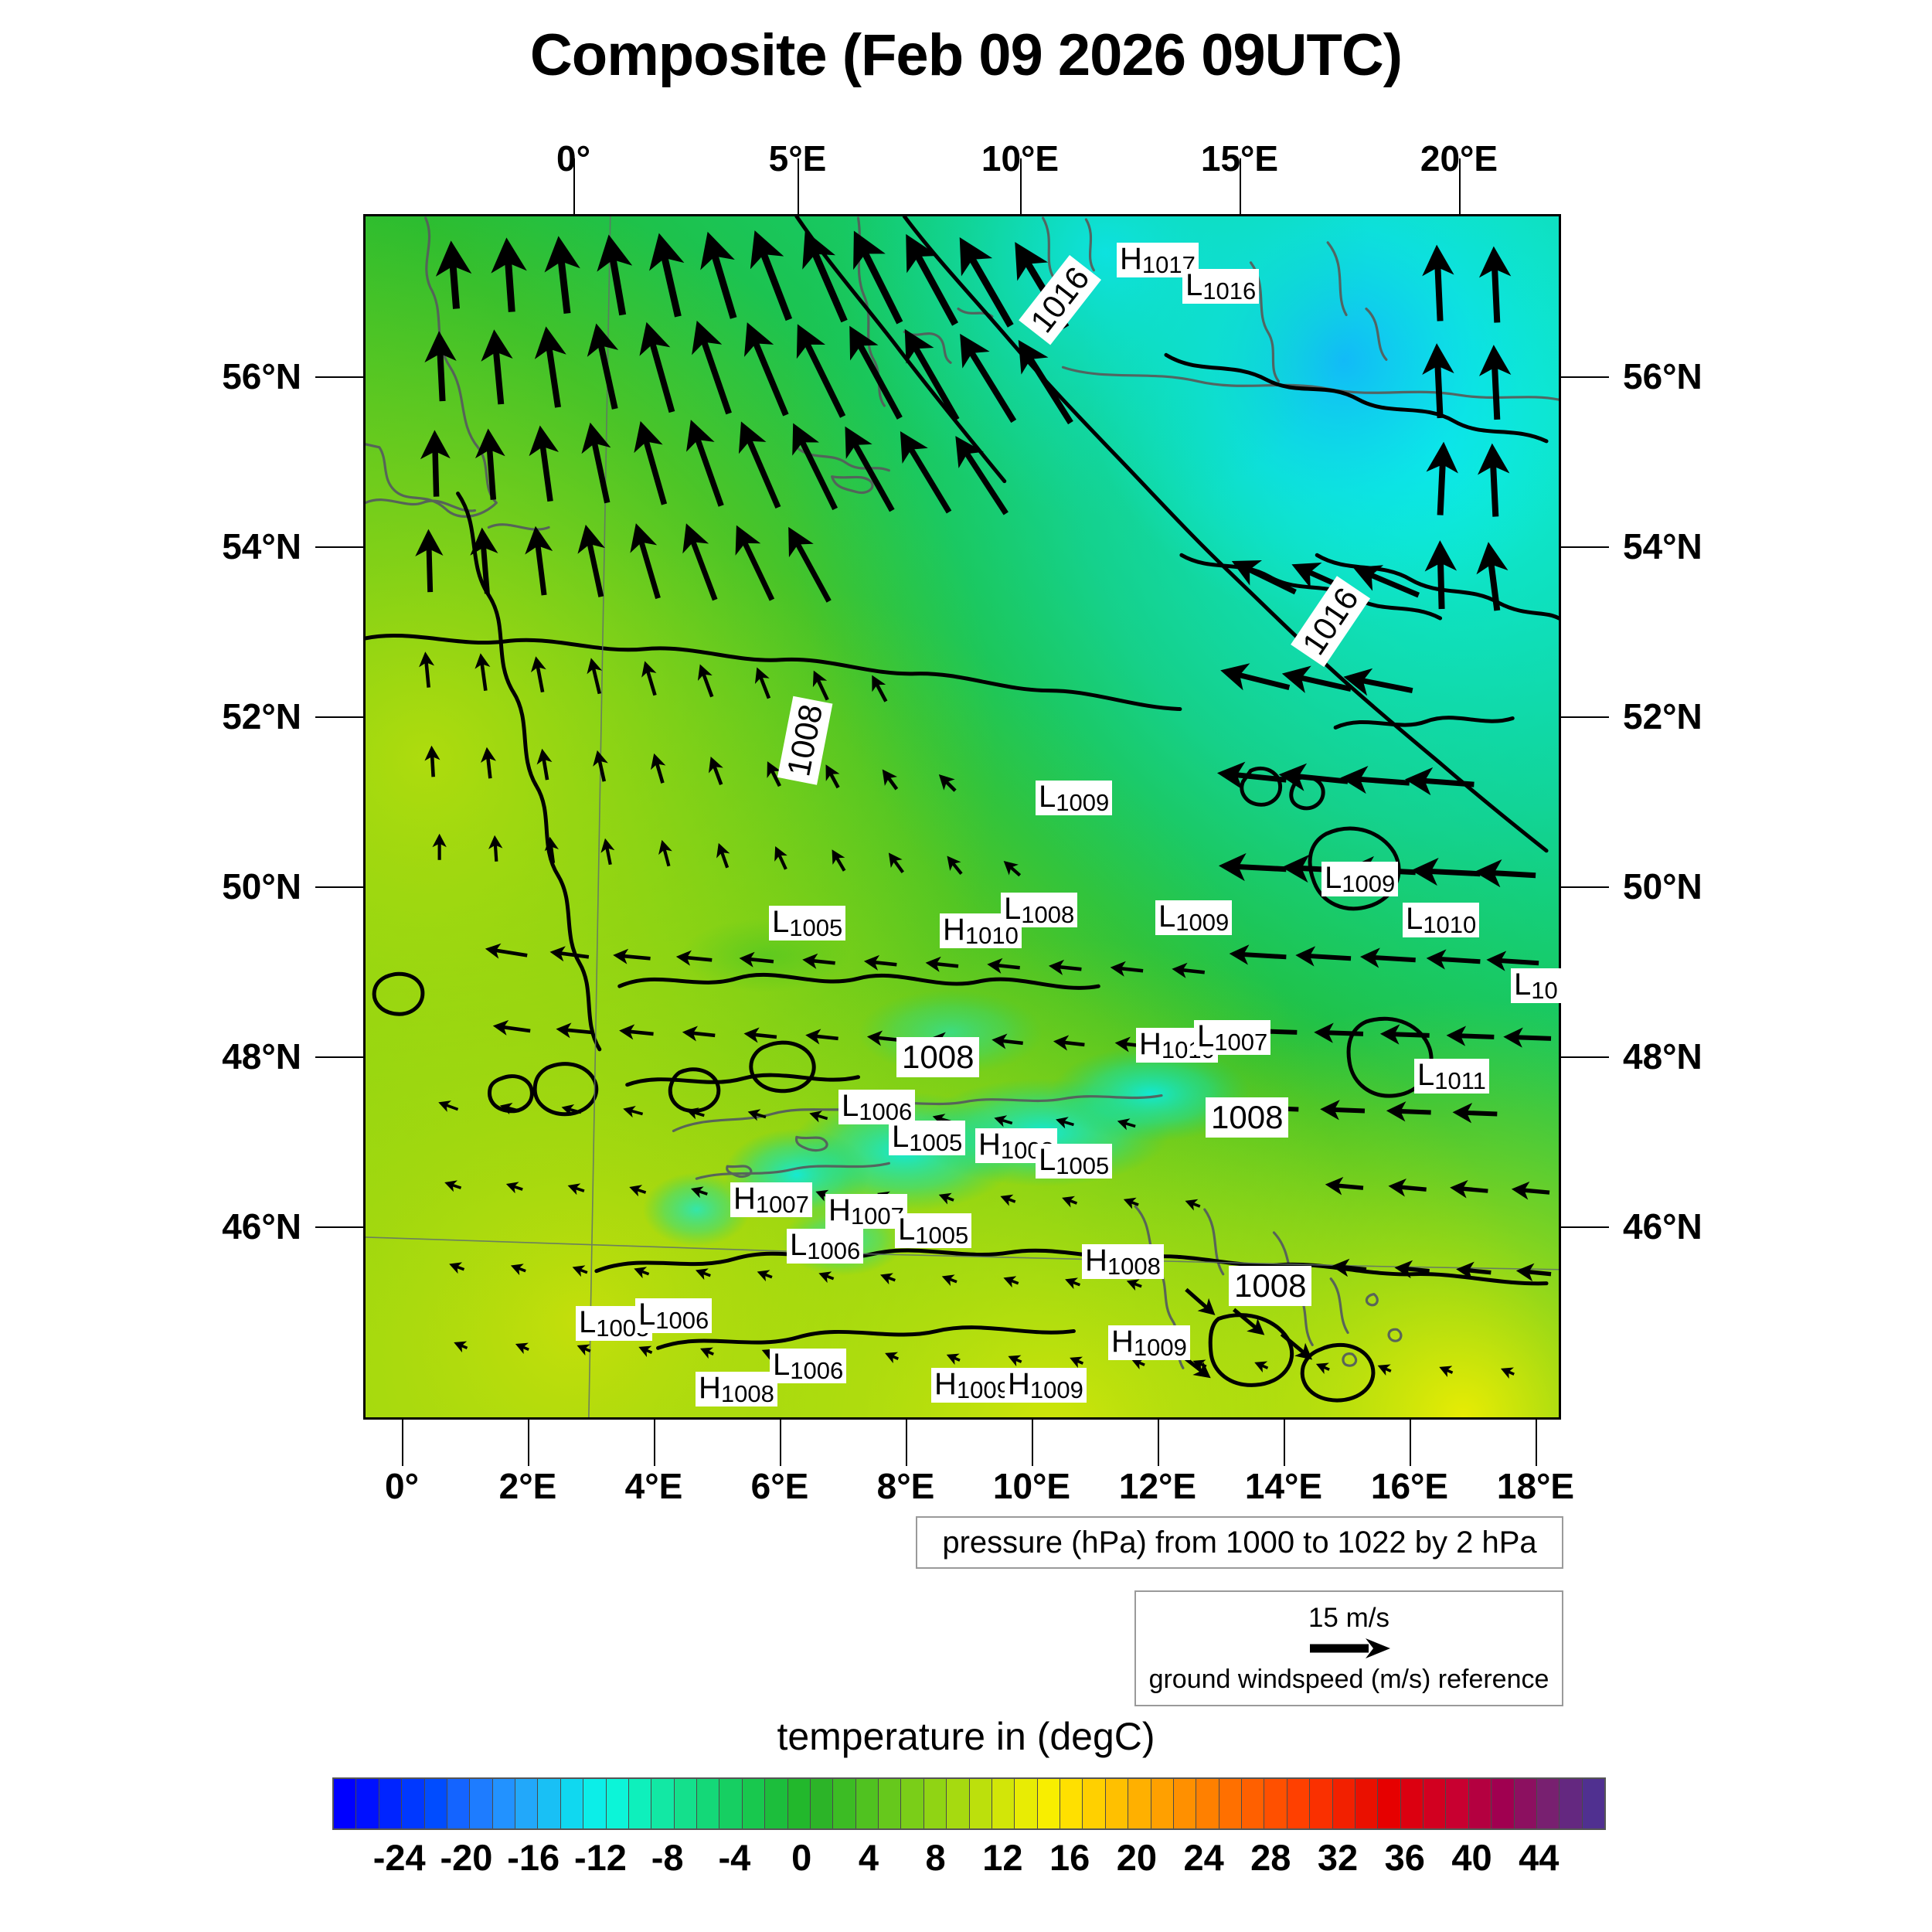 The height and width of the screenshot is (1932, 1932). I want to click on colorbar-tick-10: 16, so click(1070, 1857).